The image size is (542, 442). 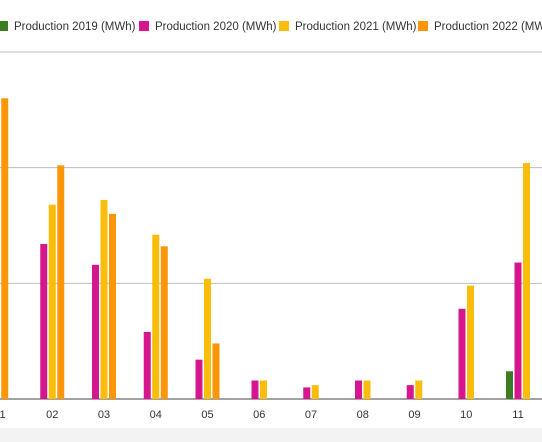 I want to click on x-tick-label: 08, so click(x=363, y=415).